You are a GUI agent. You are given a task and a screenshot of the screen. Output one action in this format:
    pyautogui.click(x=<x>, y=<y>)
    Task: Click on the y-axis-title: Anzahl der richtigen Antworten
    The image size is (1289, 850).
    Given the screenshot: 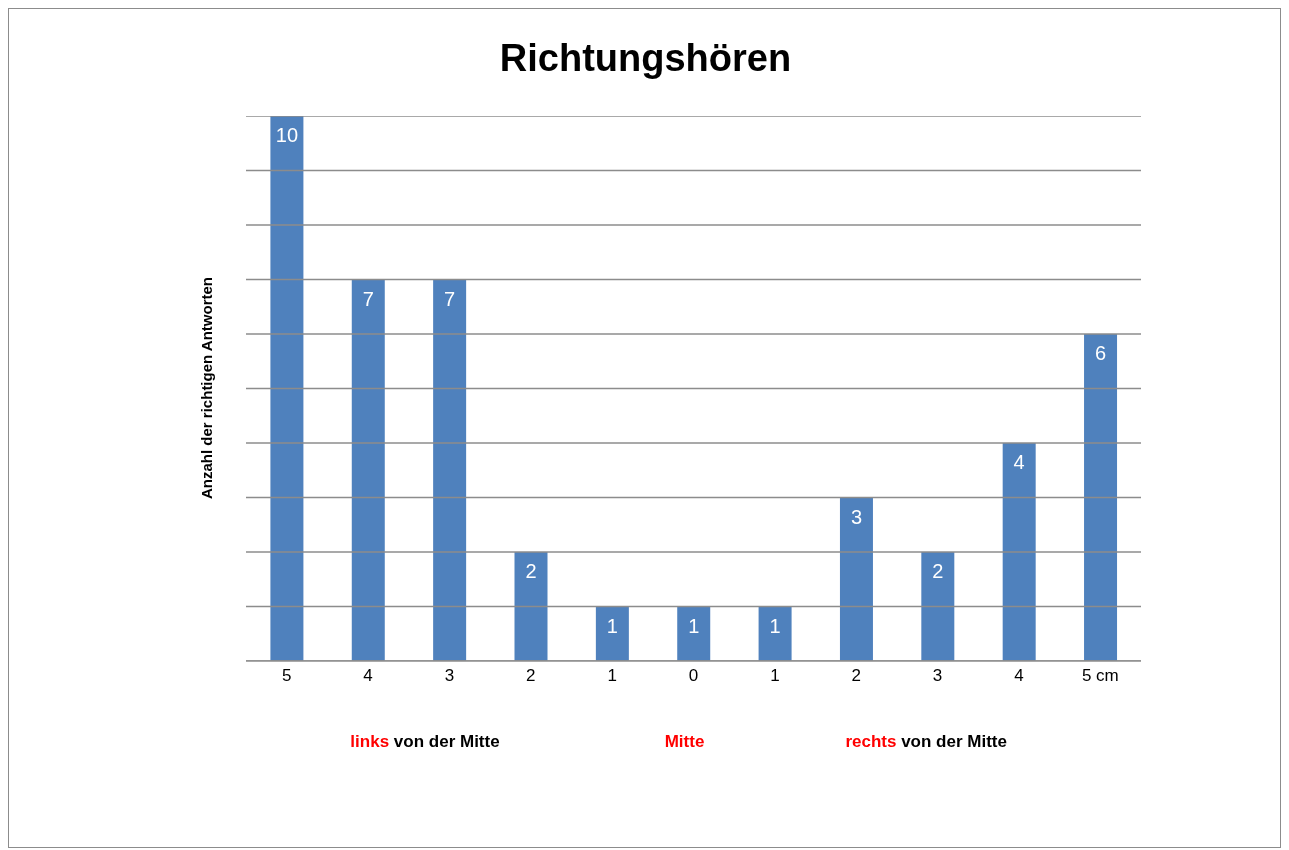 What is the action you would take?
    pyautogui.click(x=206, y=388)
    